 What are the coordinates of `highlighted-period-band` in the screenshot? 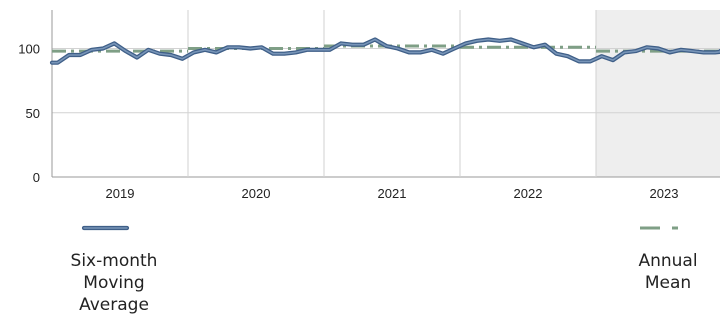 It's located at (658, 93).